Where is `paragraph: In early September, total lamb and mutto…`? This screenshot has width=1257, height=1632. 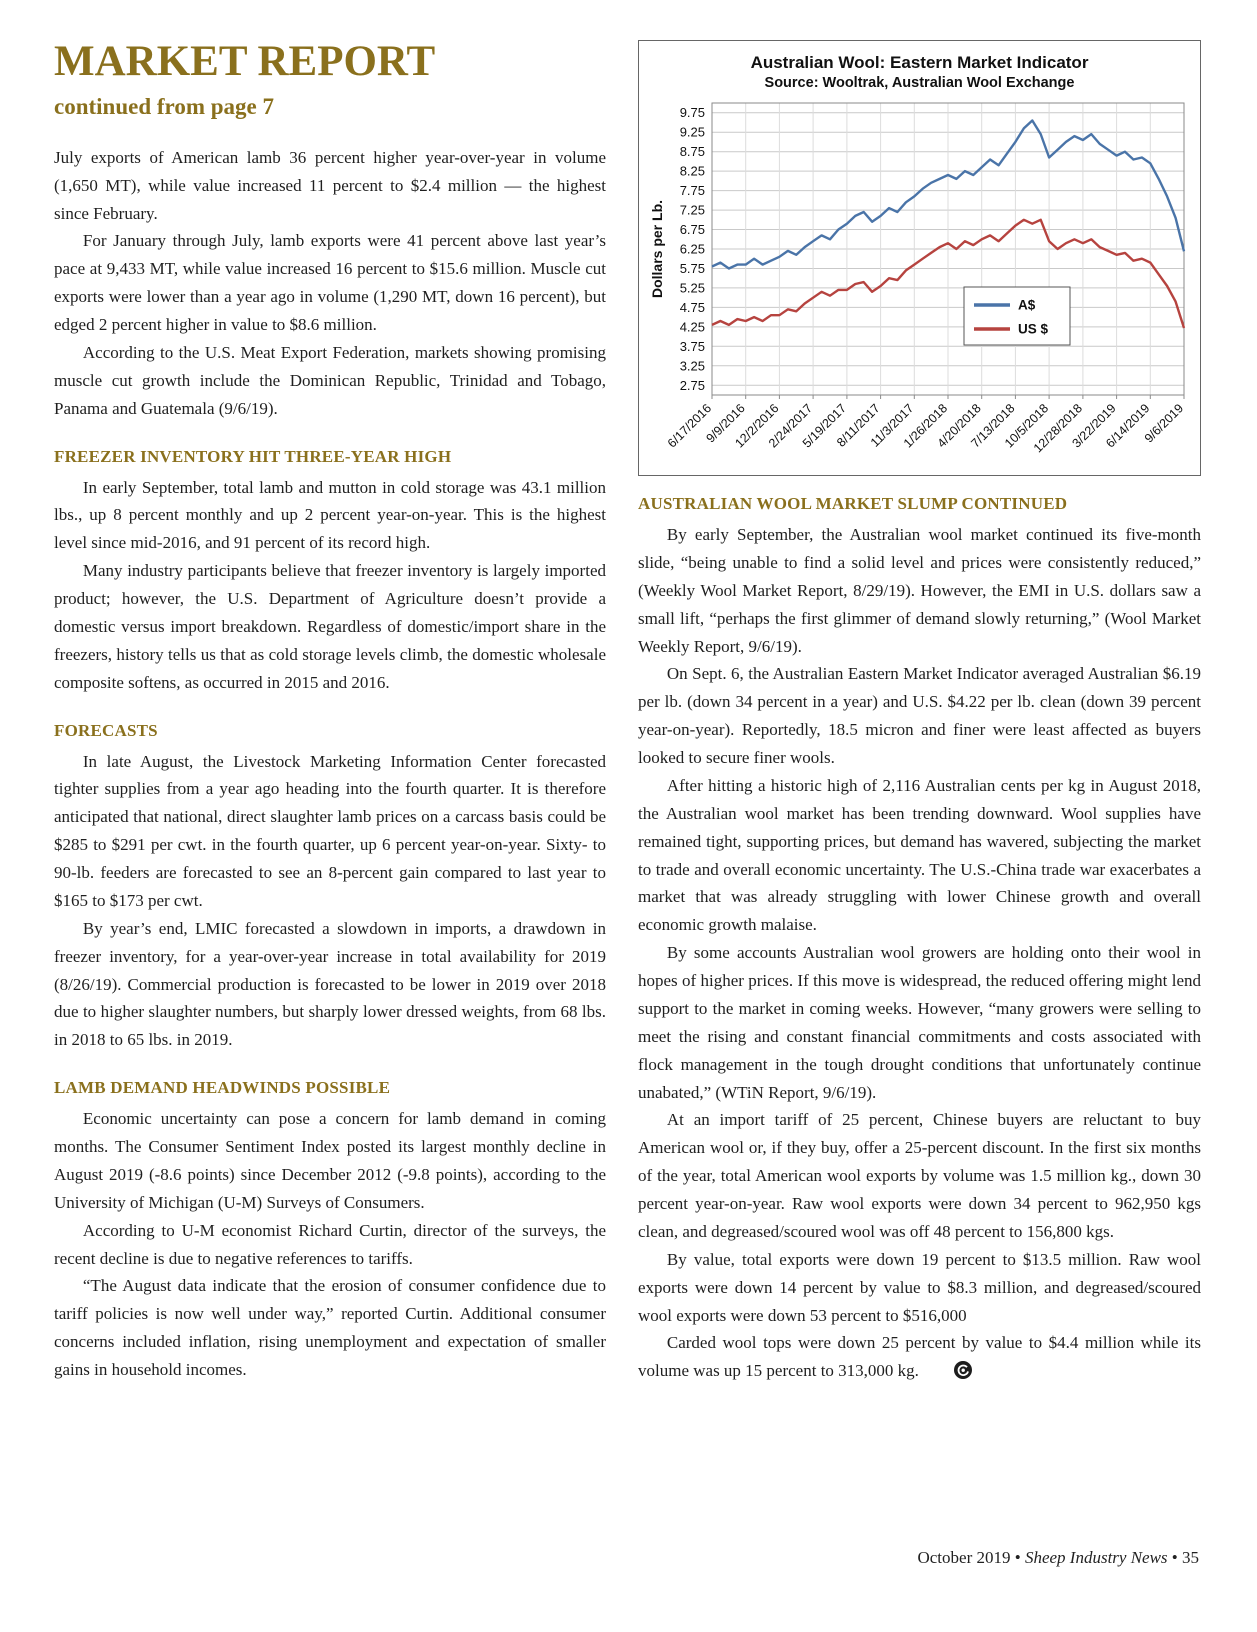
paragraph: In early September, total lamb and mutto… is located at coordinates (330, 515).